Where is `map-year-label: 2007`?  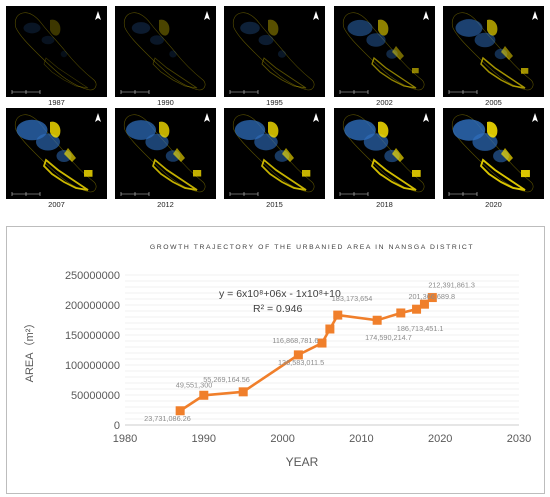 map-year-label: 2007 is located at coordinates (56, 204).